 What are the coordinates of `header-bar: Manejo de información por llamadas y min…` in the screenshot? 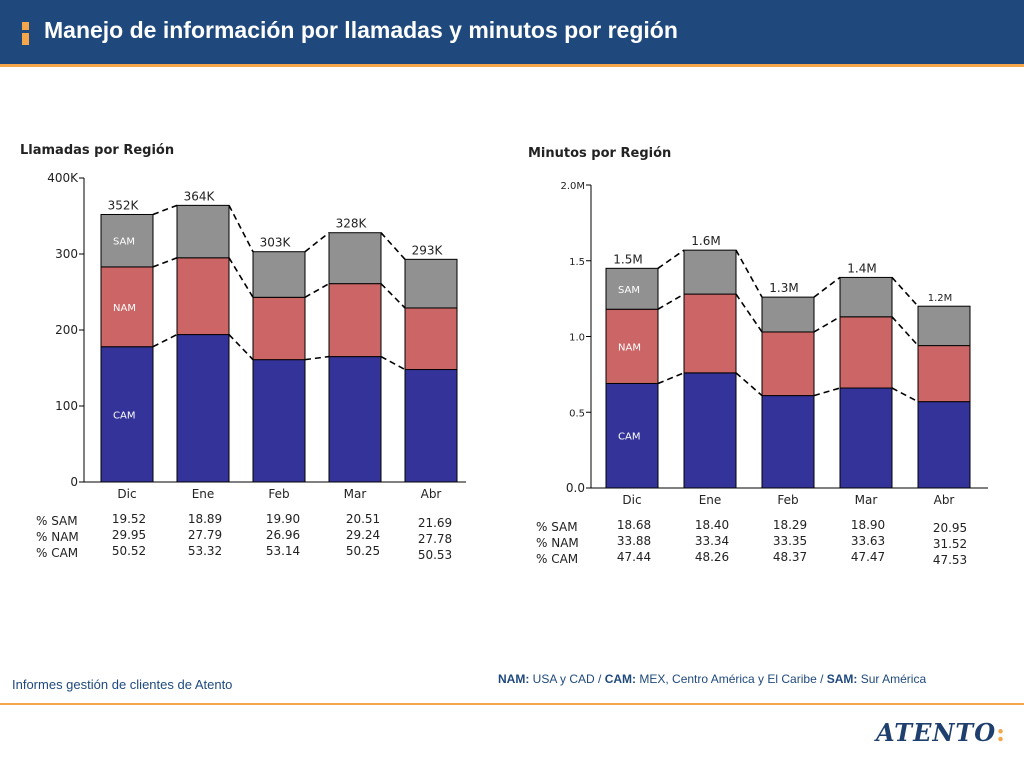 It's located at (512, 32).